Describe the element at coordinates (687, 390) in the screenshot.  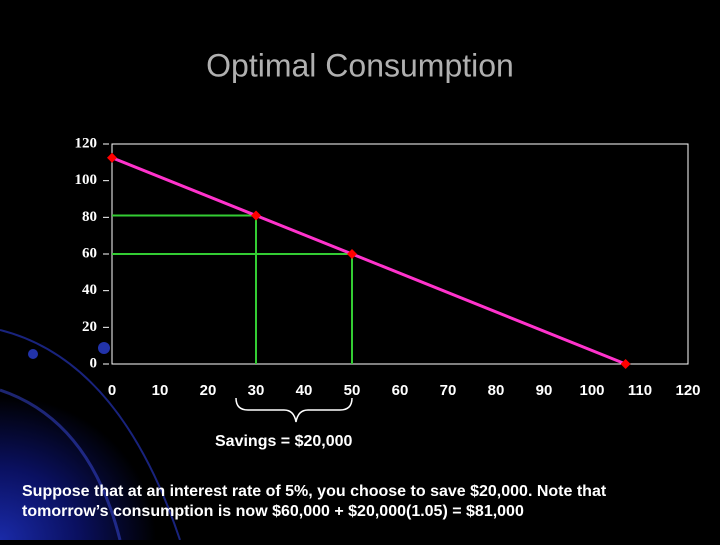
I see `x-tick-label: 120` at that location.